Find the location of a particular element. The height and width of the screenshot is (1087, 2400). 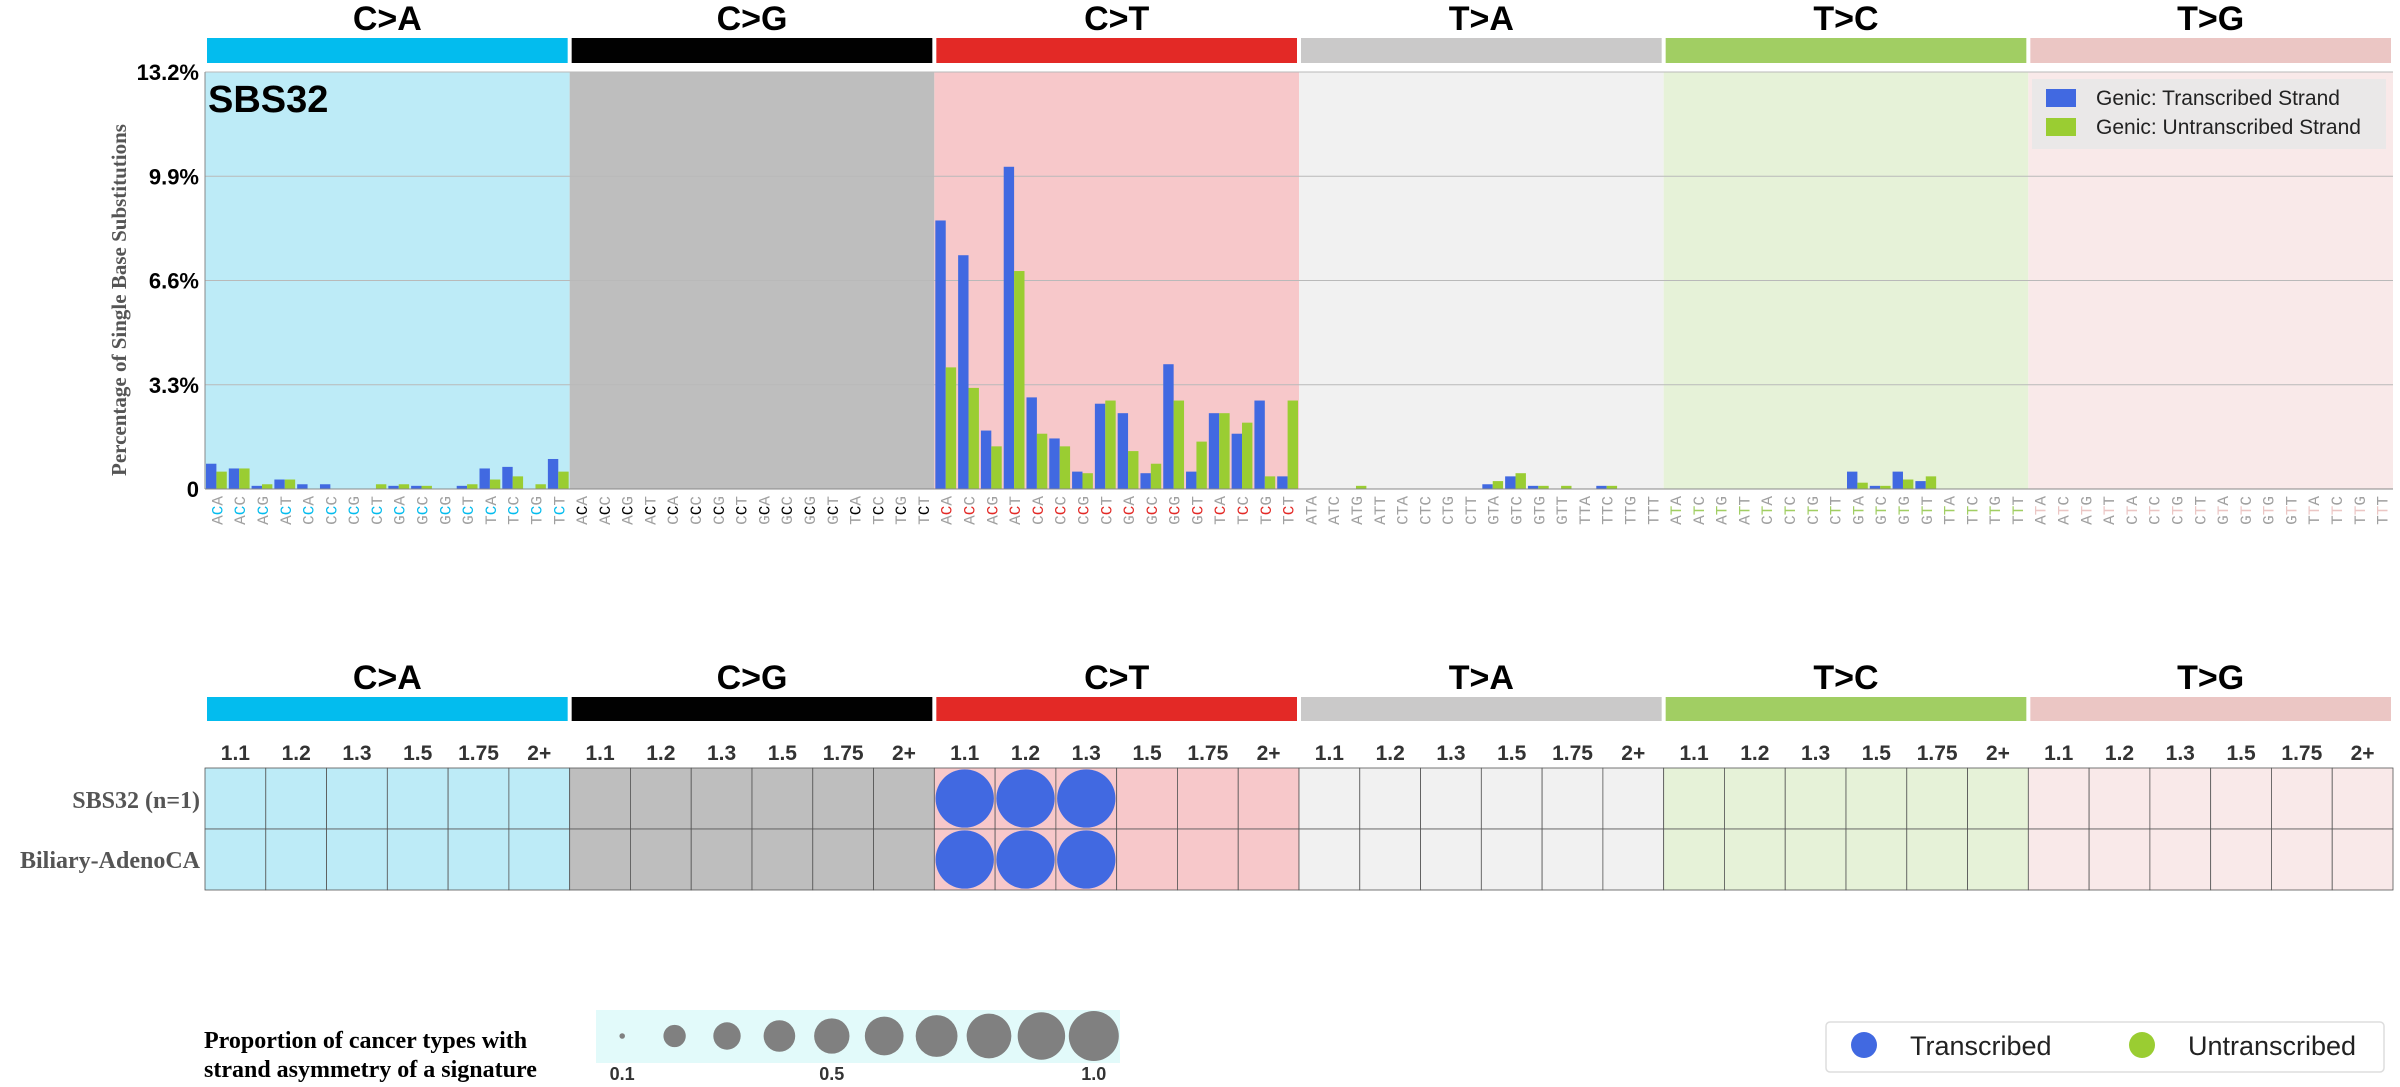

context-label-23: CCT is located at coordinates (743, 510).